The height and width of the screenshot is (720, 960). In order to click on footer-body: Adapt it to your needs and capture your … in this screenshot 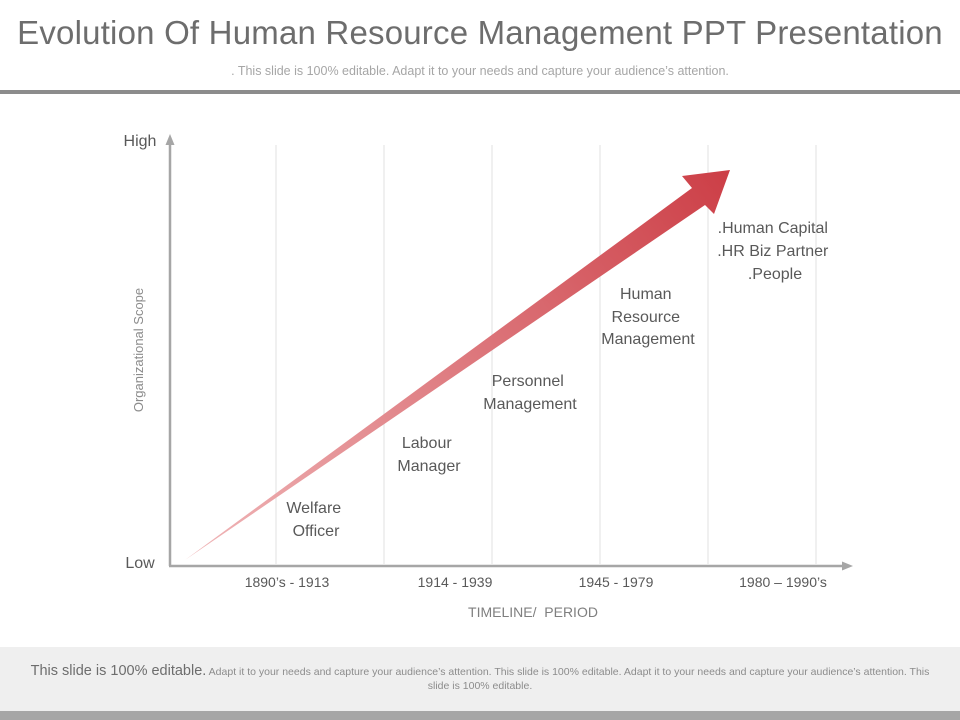, I will do `click(569, 679)`.